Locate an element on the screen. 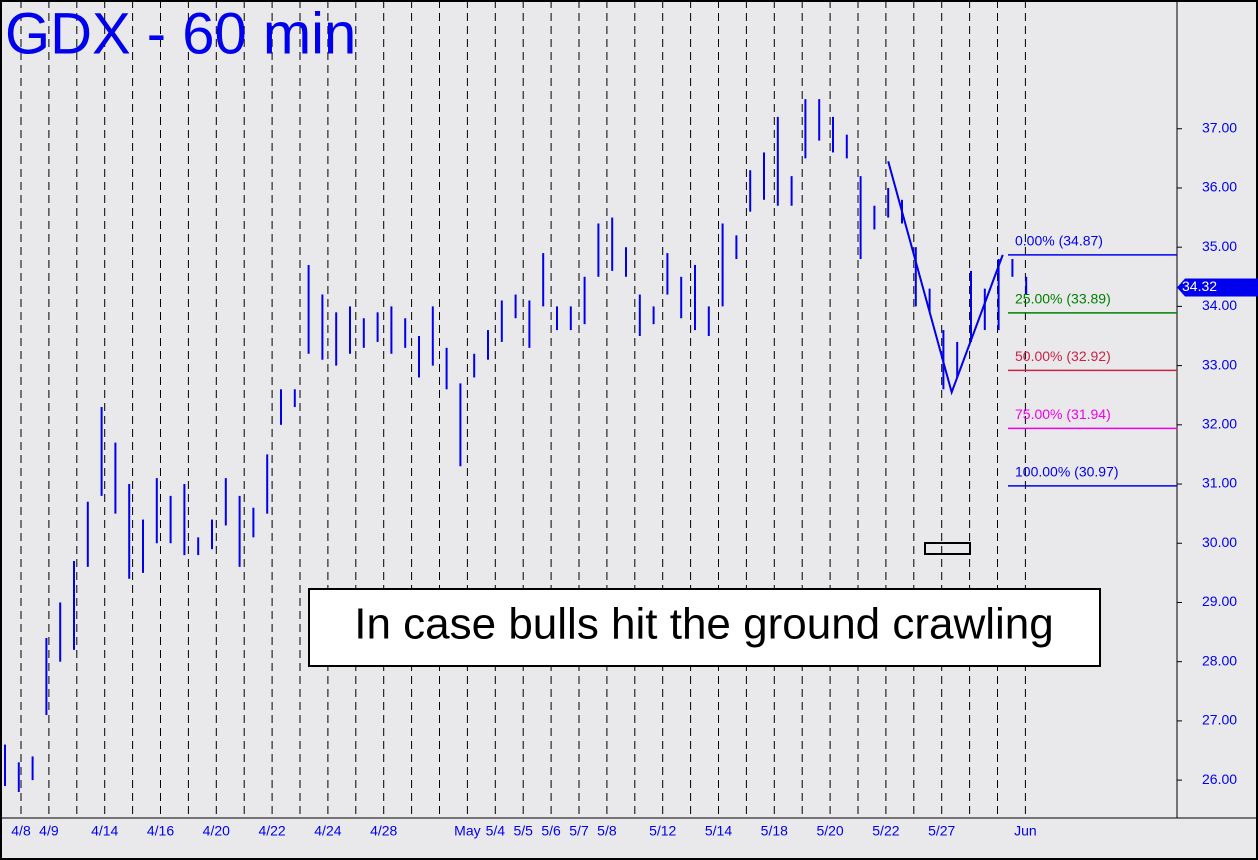 Image resolution: width=1258 pixels, height=860 pixels. fib-label: 100.00% (30.97) is located at coordinates (1067, 472).